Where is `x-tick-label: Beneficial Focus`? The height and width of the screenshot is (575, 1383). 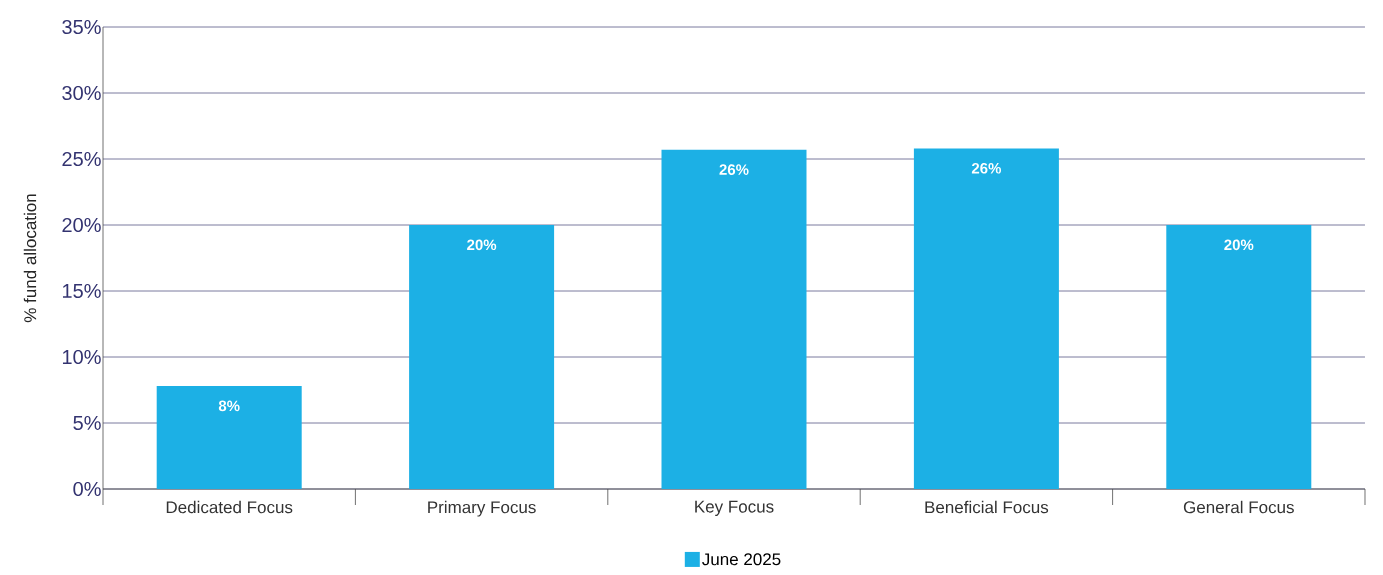 x-tick-label: Beneficial Focus is located at coordinates (987, 507).